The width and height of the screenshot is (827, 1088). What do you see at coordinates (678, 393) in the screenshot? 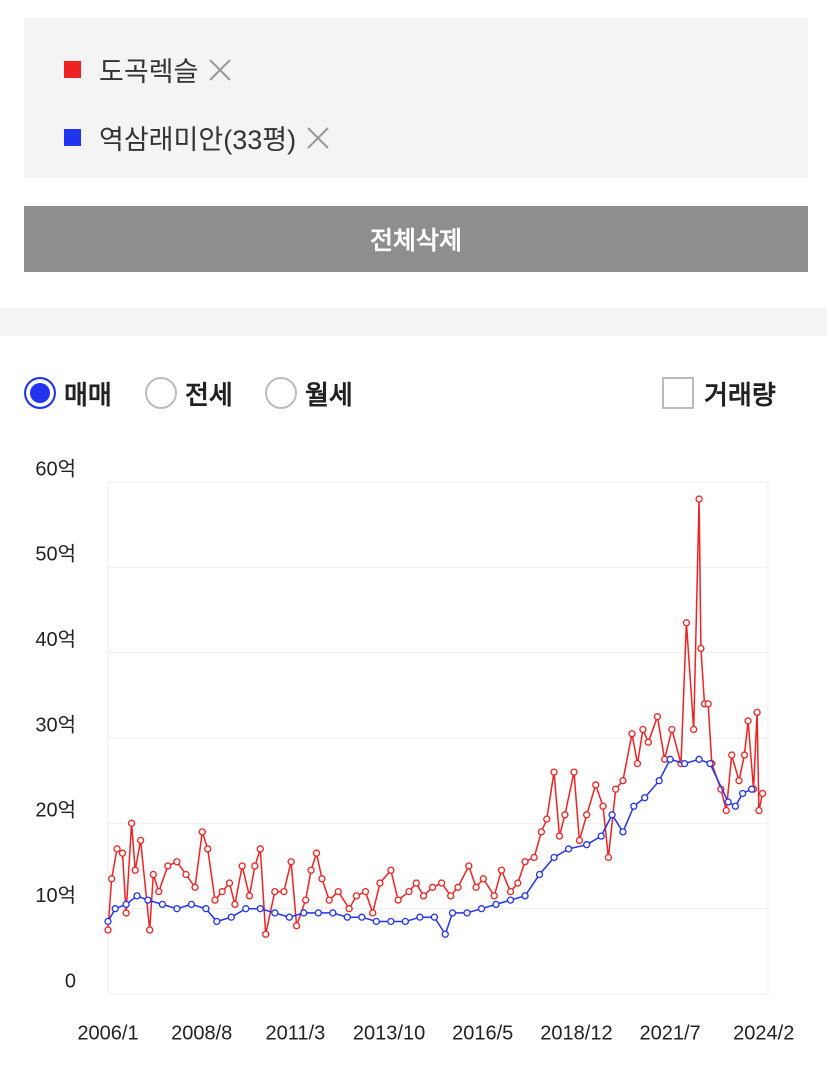
I see `checkbox` at bounding box center [678, 393].